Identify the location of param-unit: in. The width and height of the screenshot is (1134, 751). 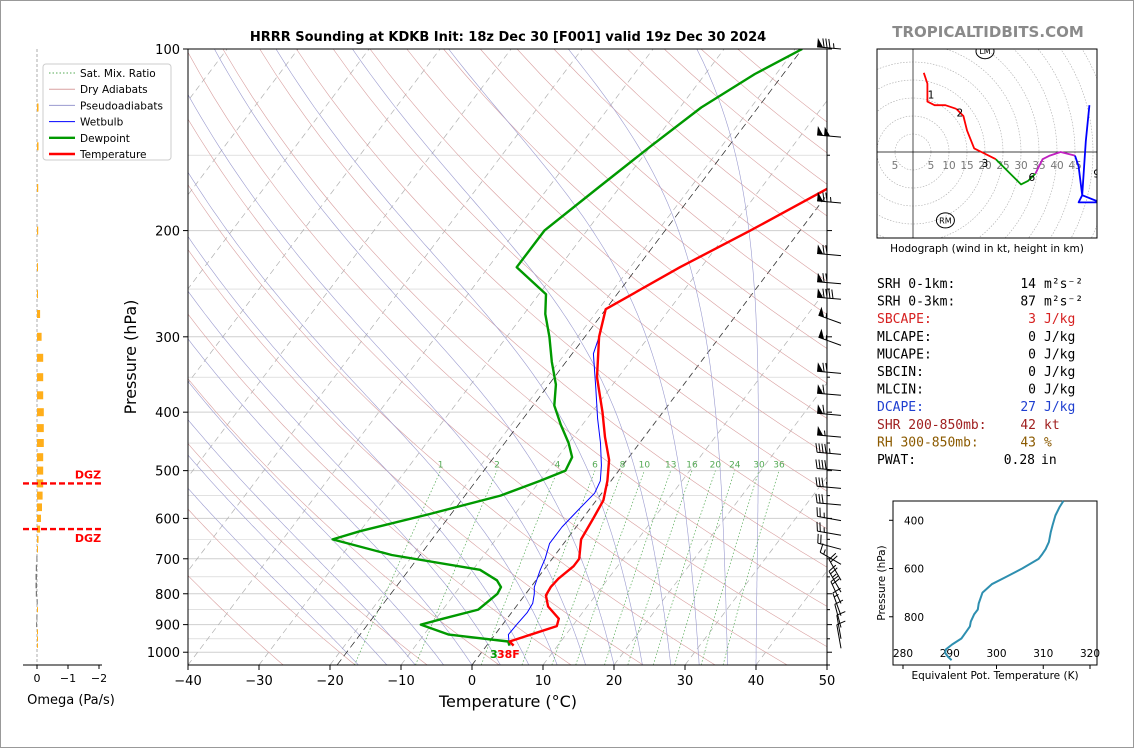
(1049, 460).